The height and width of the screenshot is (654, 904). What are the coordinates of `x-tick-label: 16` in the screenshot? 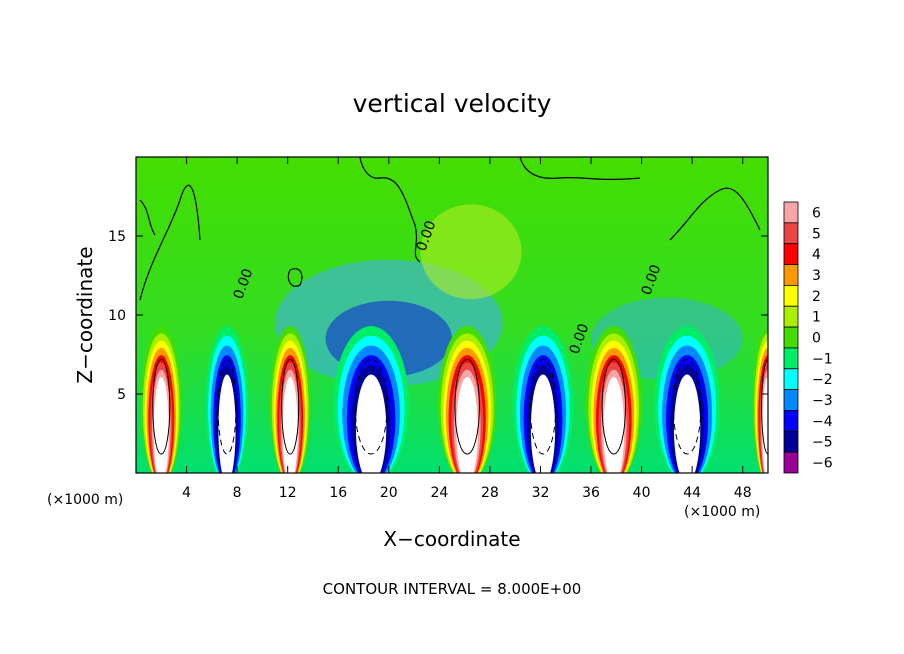 It's located at (338, 493).